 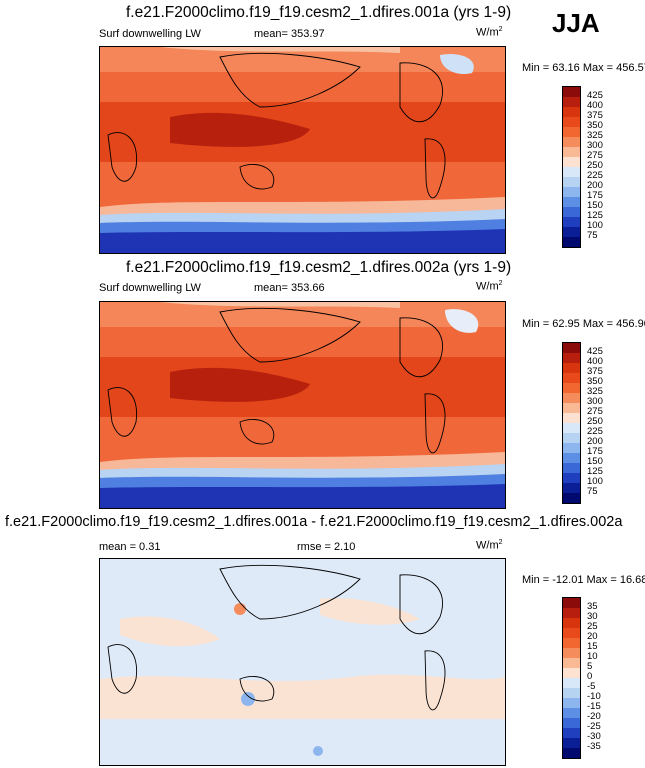 I want to click on panel-3-rmse: rmse = 2.10, so click(x=326, y=547).